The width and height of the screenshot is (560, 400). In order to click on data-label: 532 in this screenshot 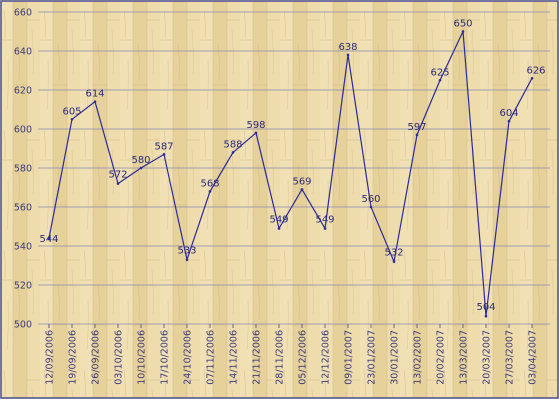, I will do `click(393, 253)`.